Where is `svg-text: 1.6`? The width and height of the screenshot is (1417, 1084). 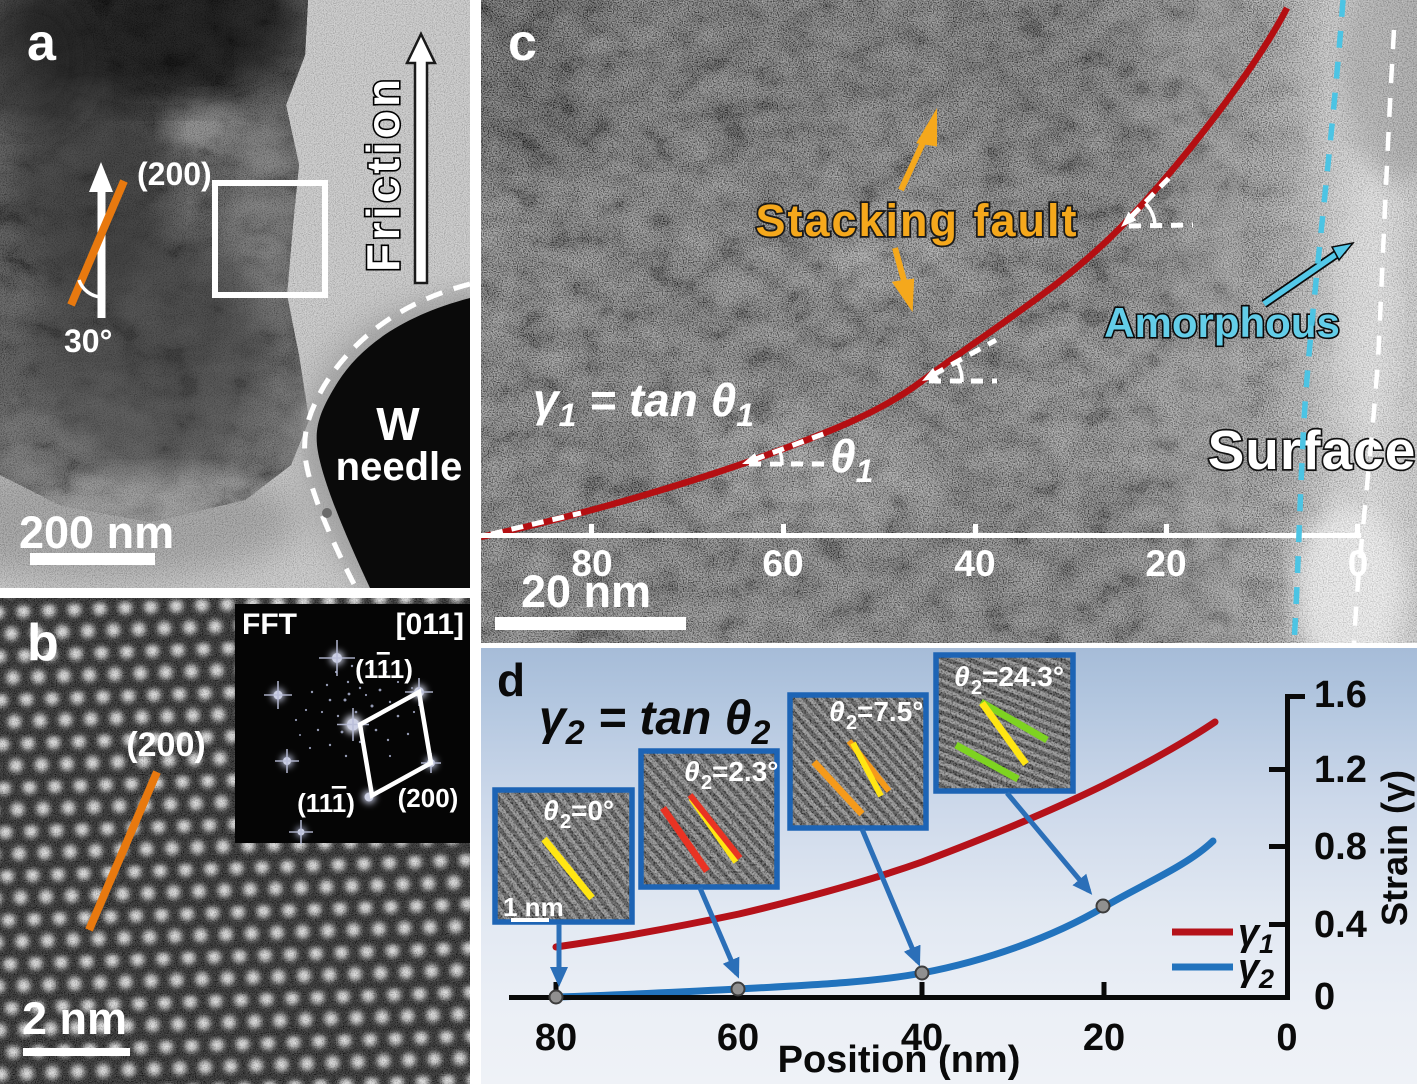 svg-text: 1.6 is located at coordinates (1340, 695).